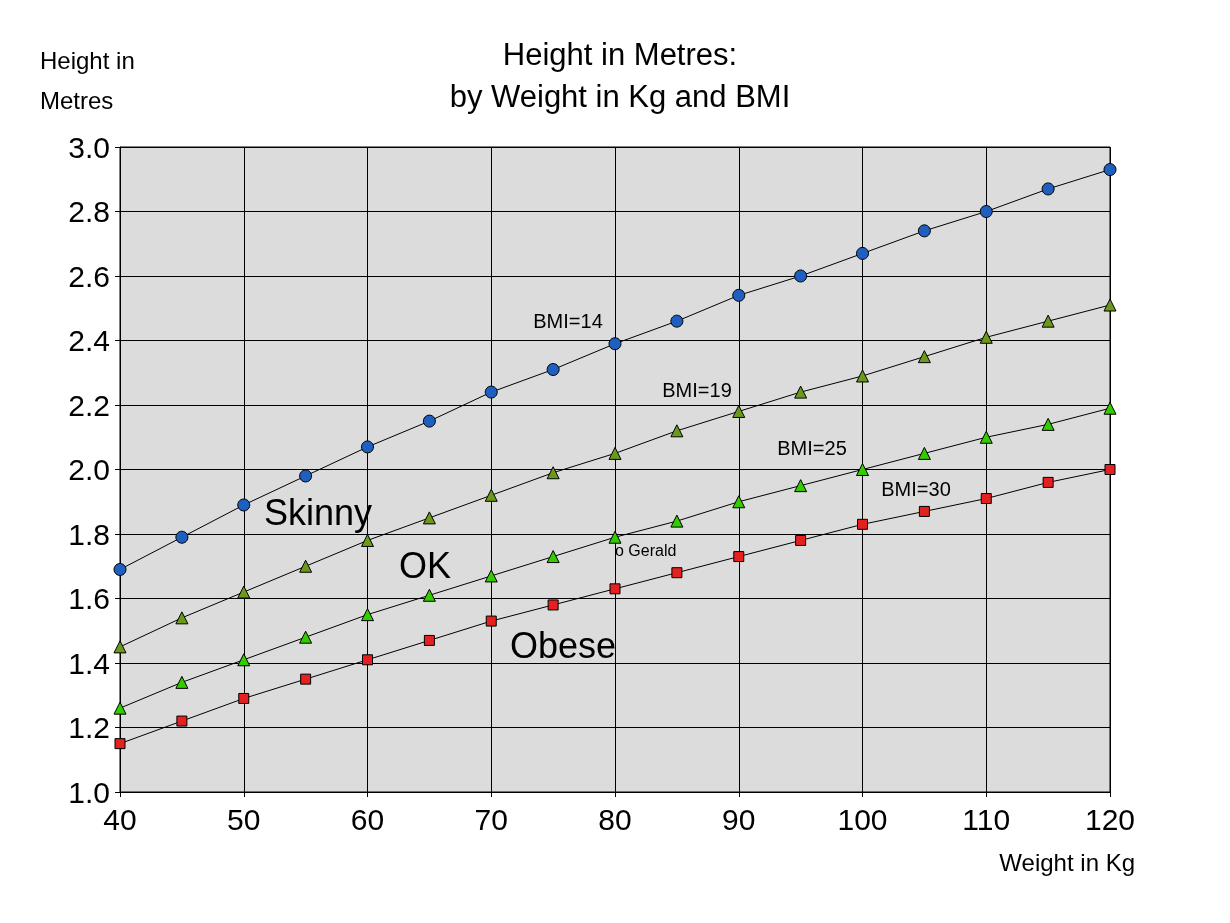 The width and height of the screenshot is (1230, 923). What do you see at coordinates (986, 819) in the screenshot?
I see `x-tick-label: 110` at bounding box center [986, 819].